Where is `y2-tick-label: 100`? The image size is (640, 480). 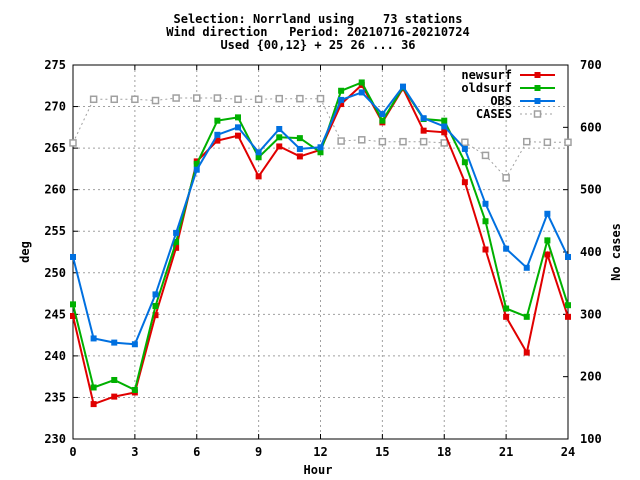
y2-tick-label: 100 is located at coordinates (591, 439).